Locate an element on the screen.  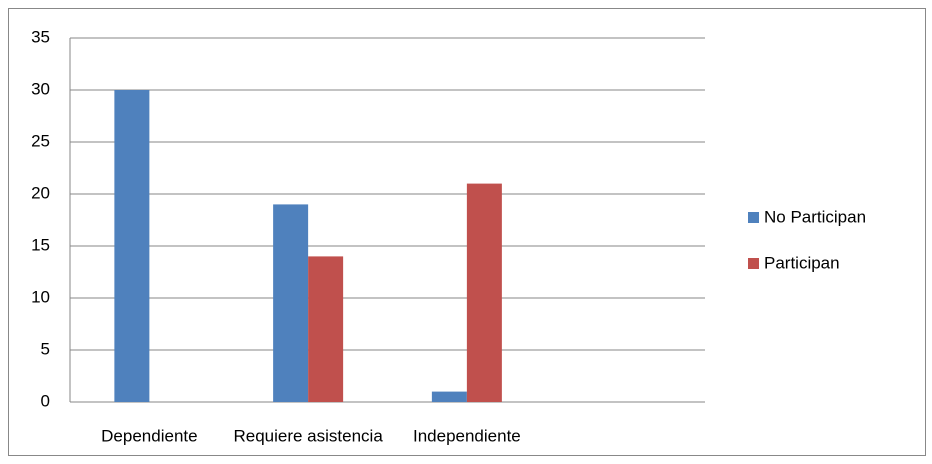
y-tick-label: 15 is located at coordinates (40, 244).